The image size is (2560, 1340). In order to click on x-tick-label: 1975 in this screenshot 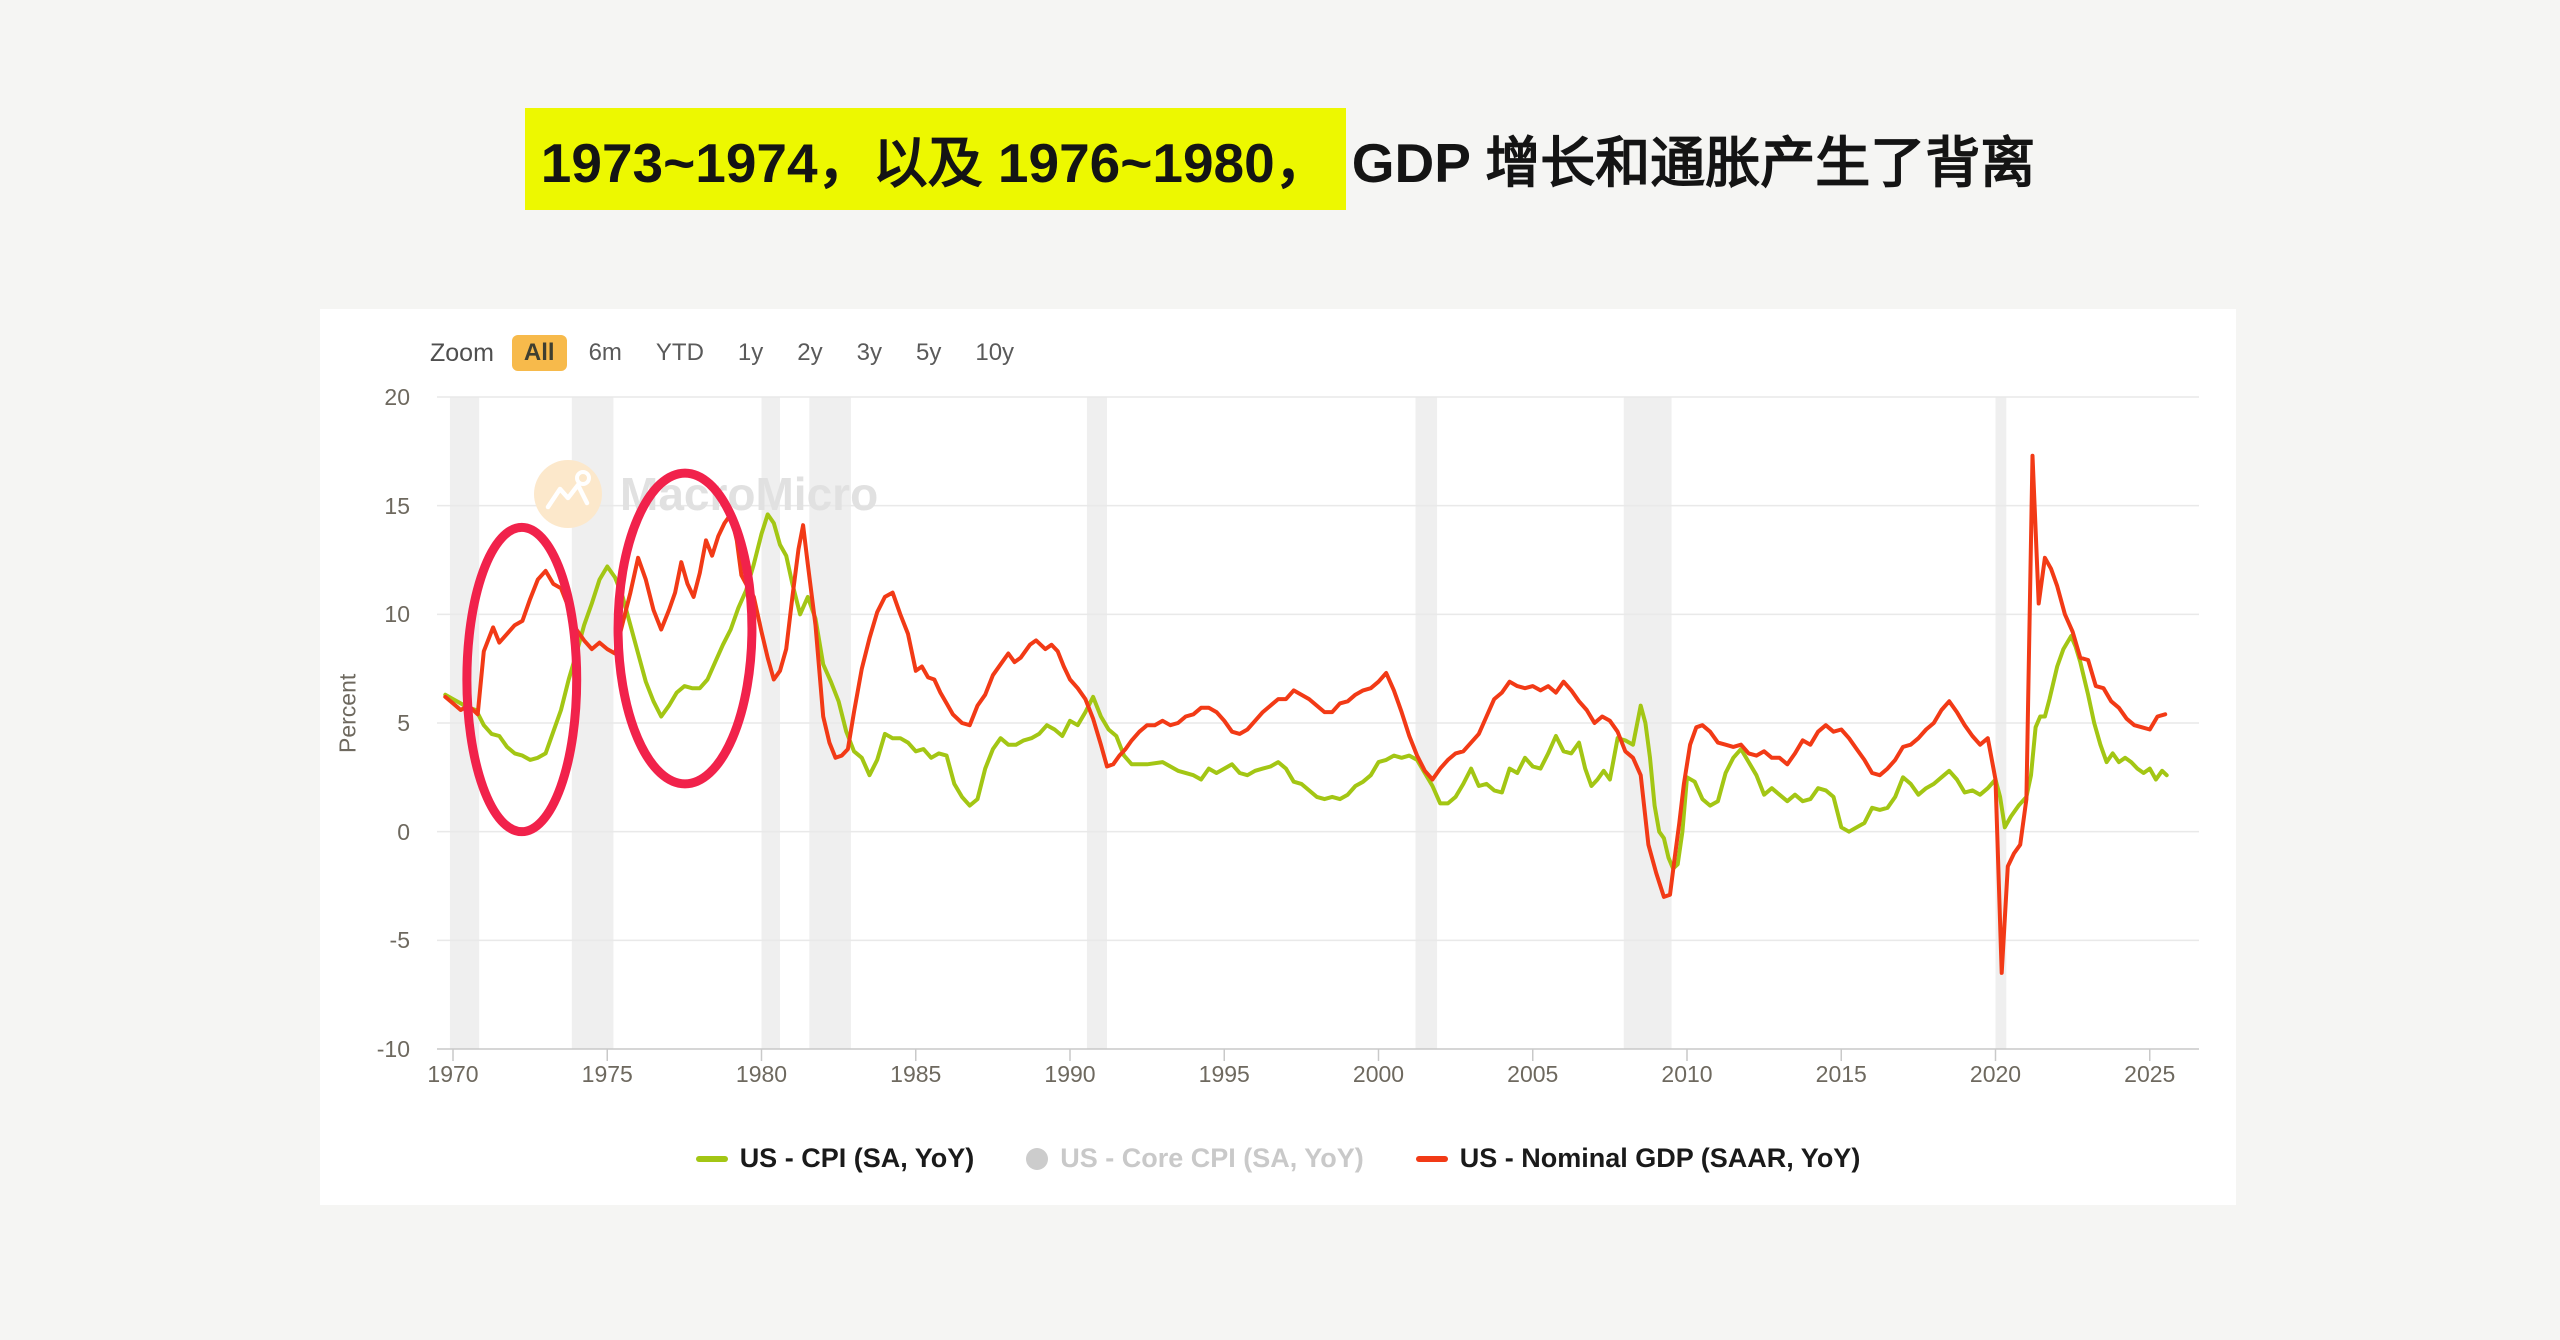, I will do `click(607, 1074)`.